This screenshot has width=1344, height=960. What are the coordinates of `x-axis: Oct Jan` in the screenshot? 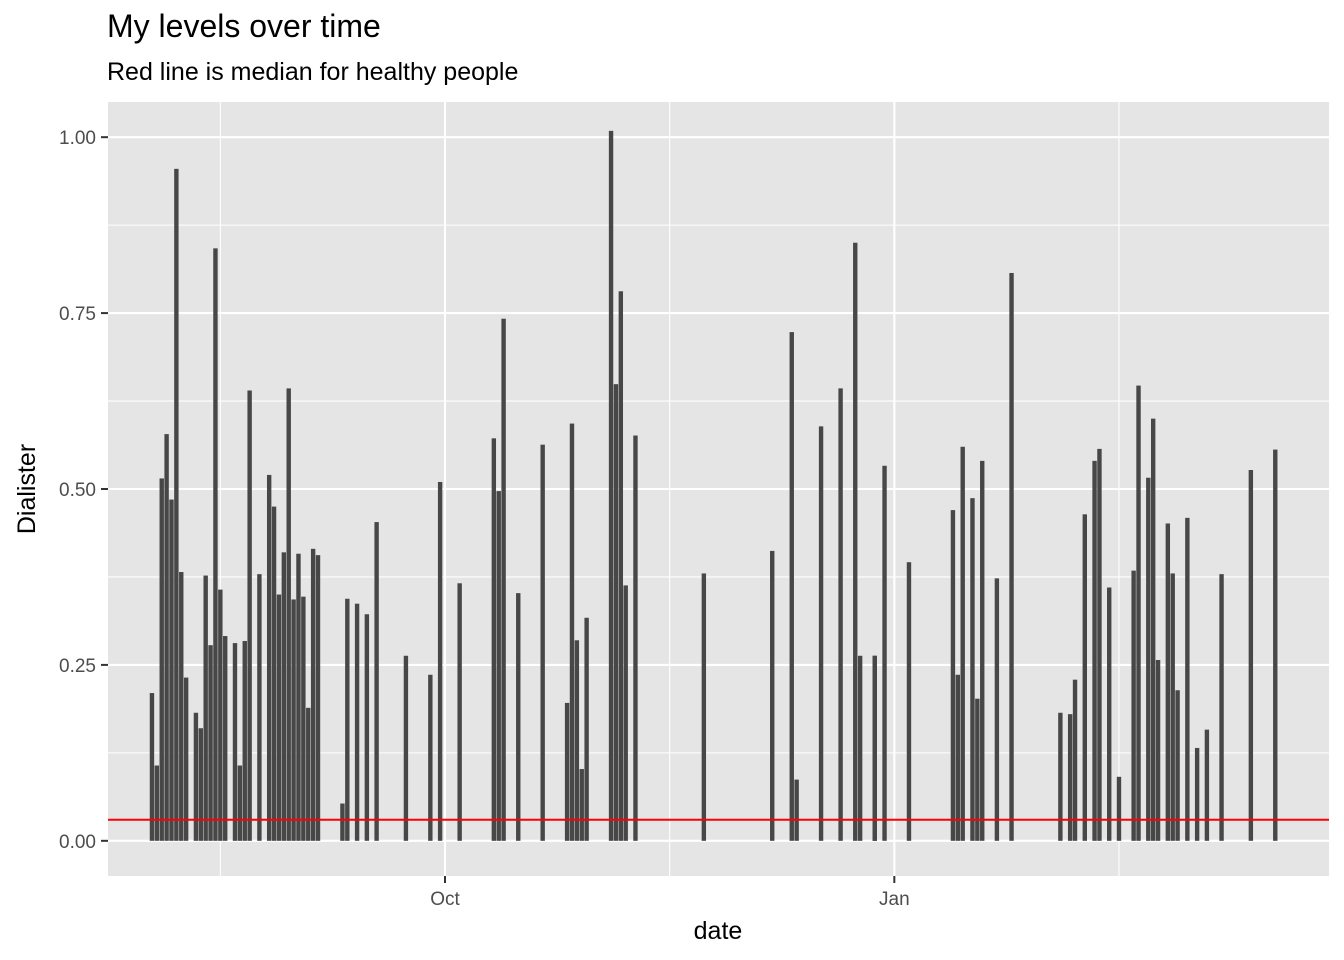 It's located at (670, 893).